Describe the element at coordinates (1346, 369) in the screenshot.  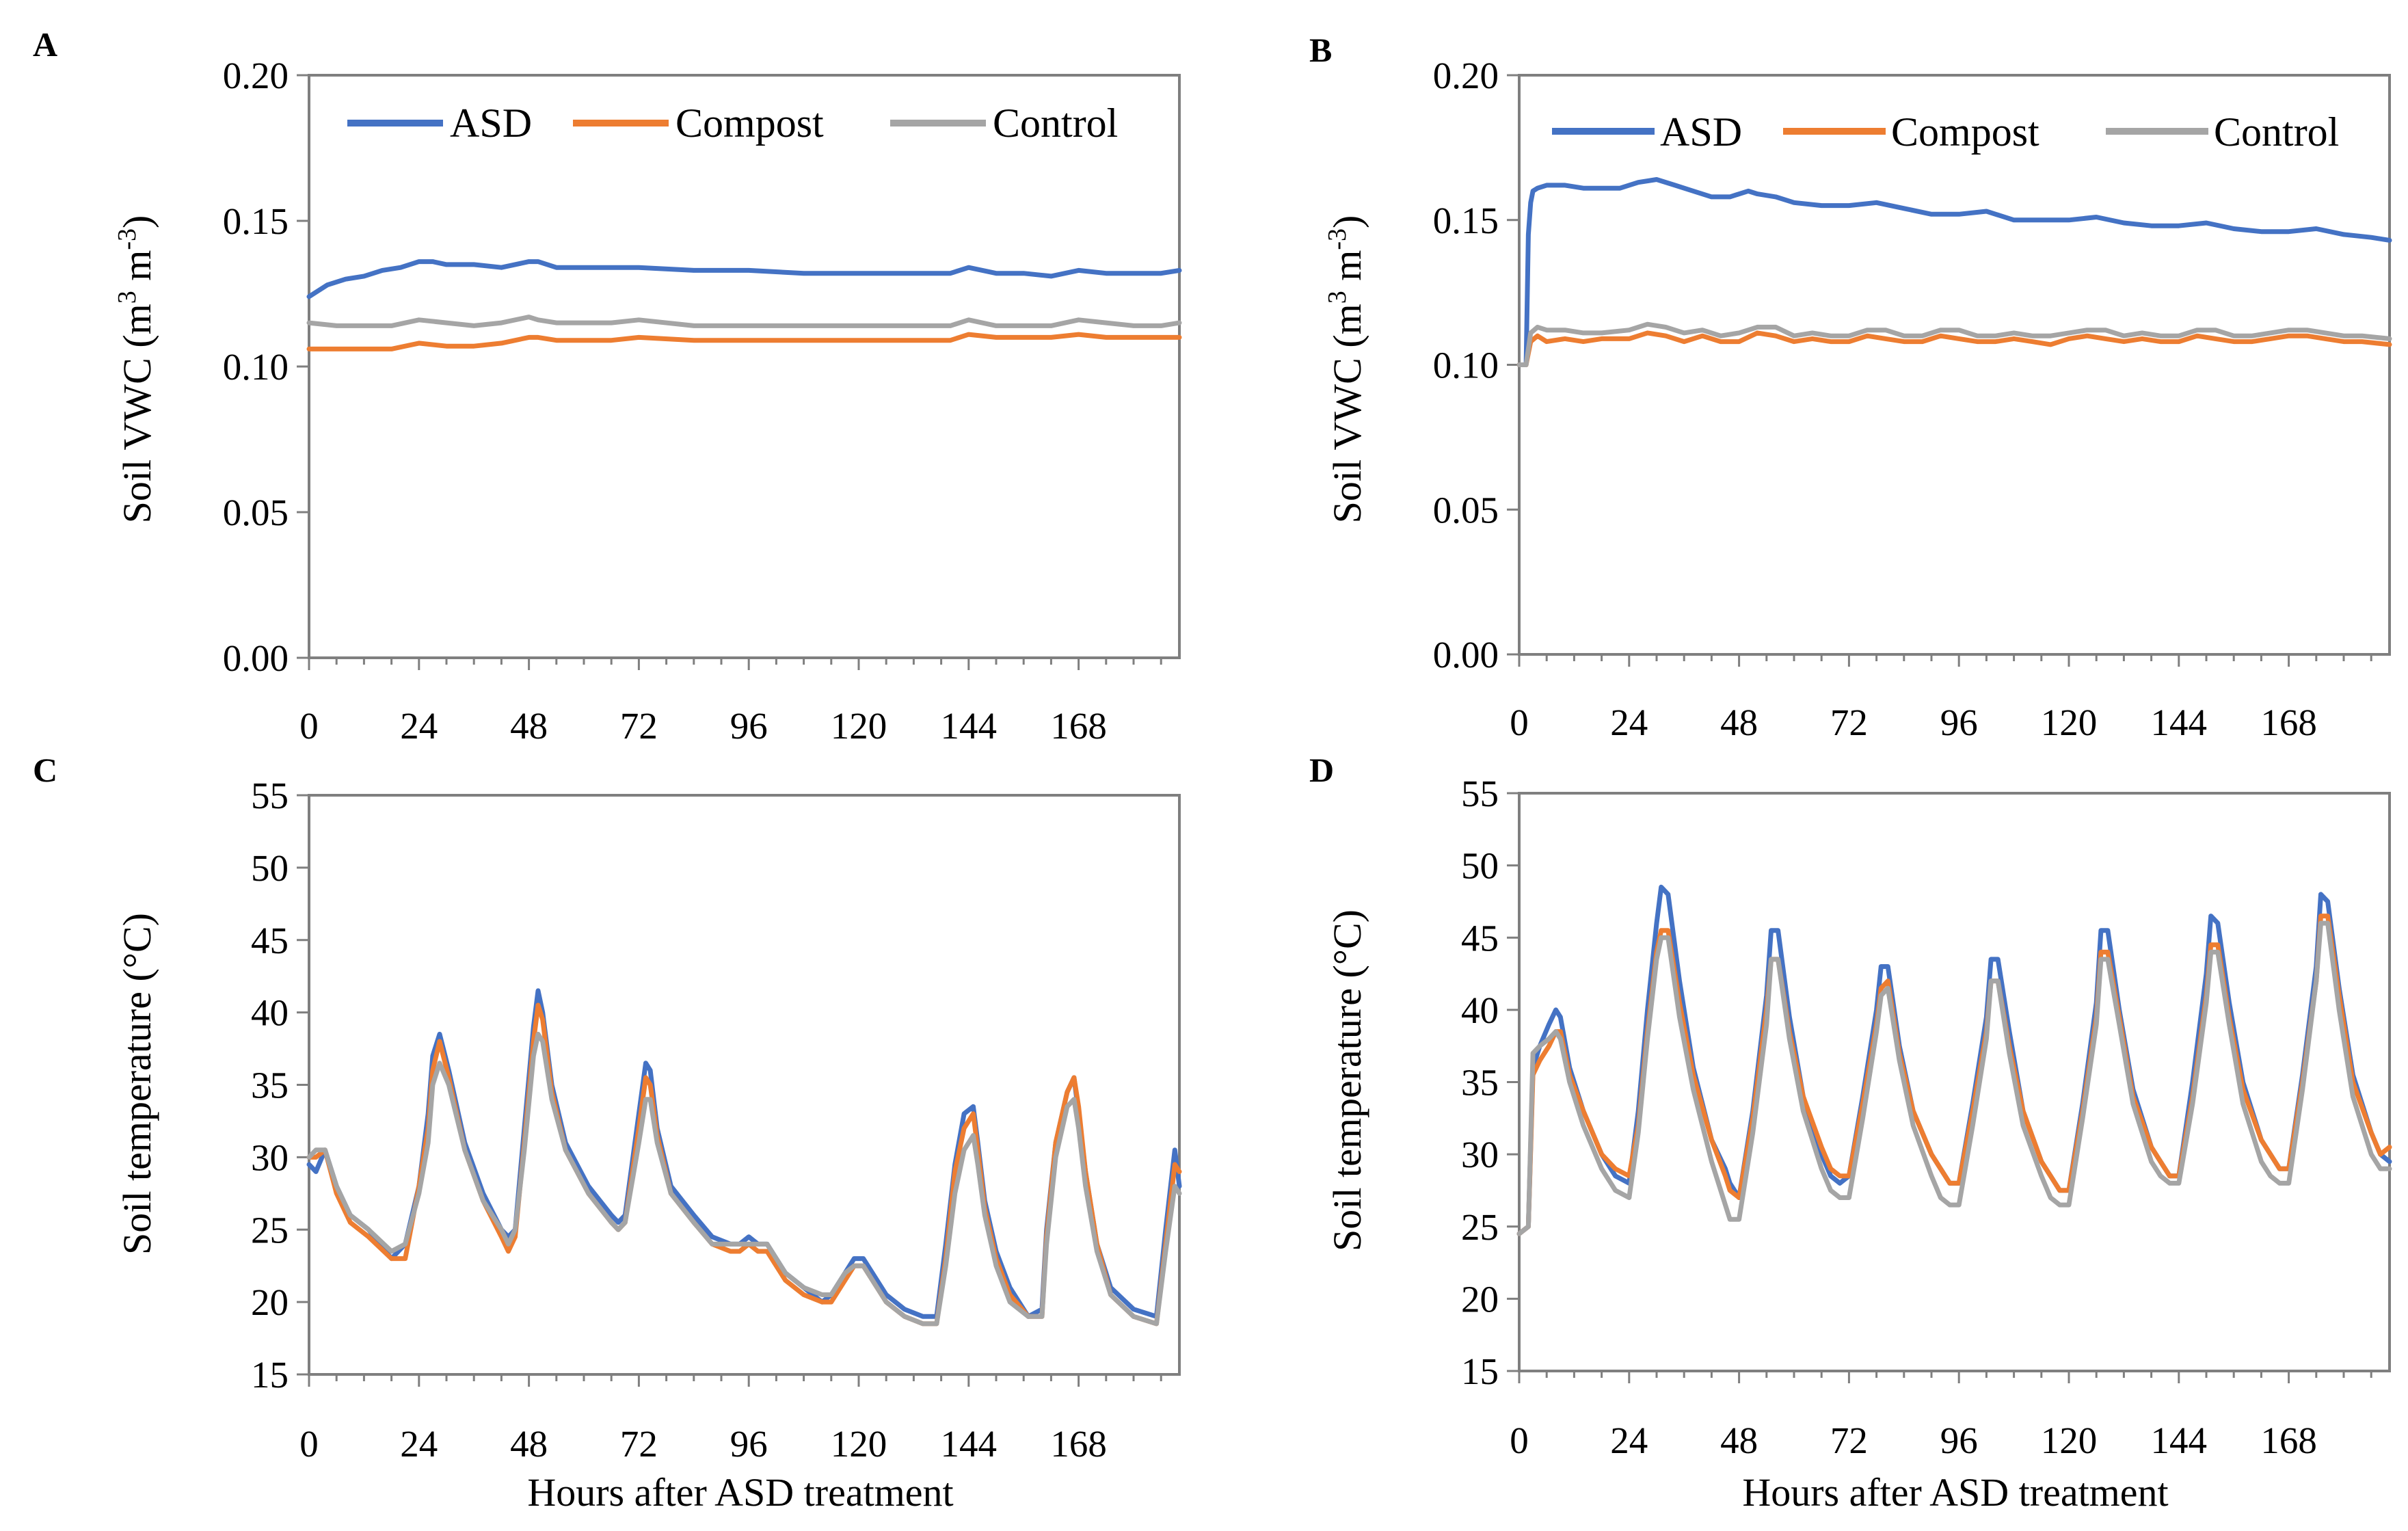
I see `panel-b-y-axis-title: Soil VWC (m3 m-3)` at that location.